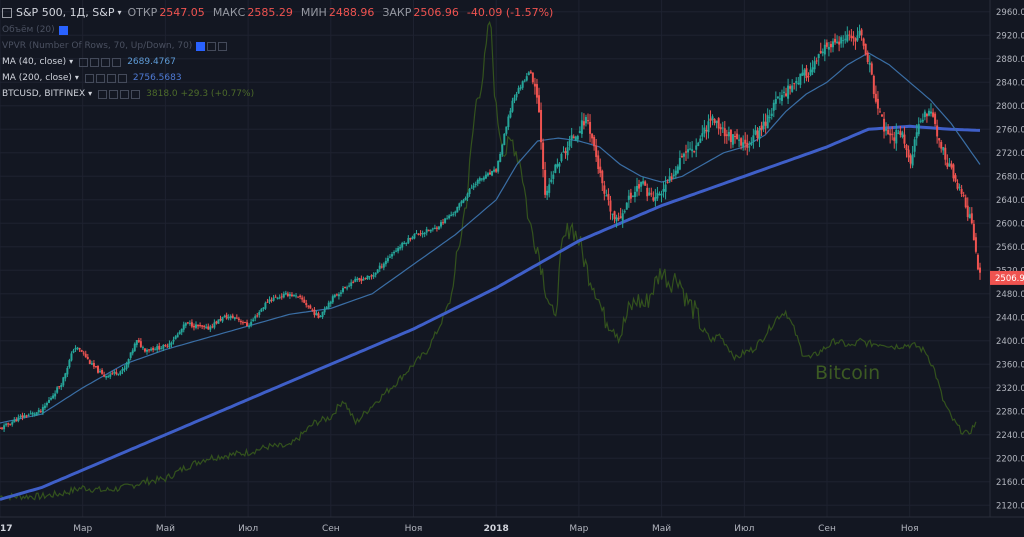 This screenshot has width=1024, height=537. What do you see at coordinates (6, 529) in the screenshot?
I see `x-tick-label: 2017` at bounding box center [6, 529].